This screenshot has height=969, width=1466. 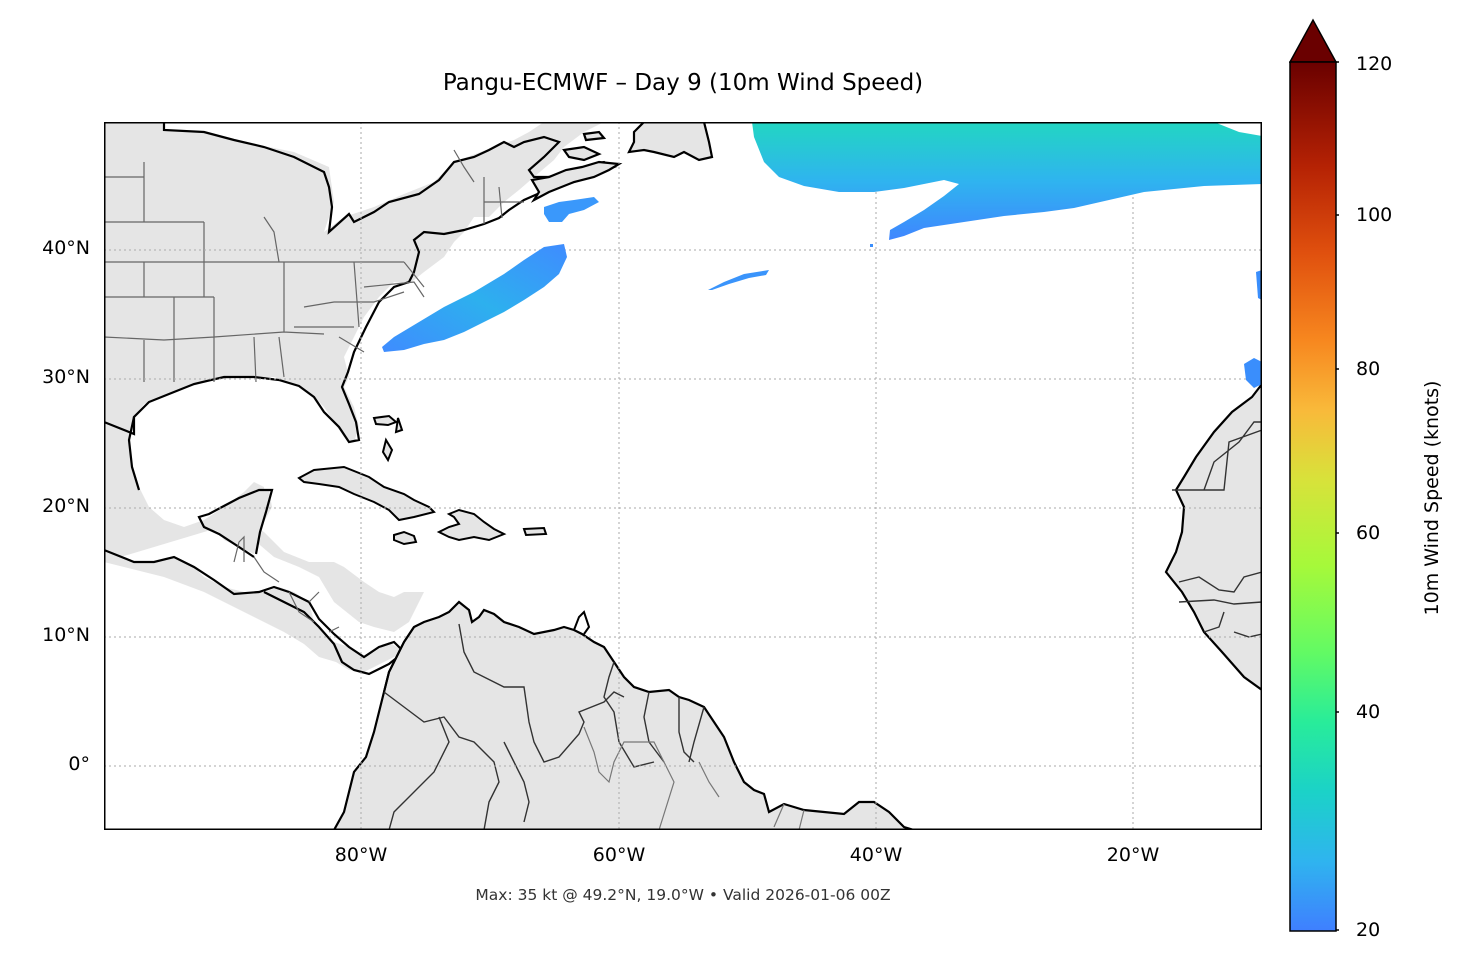 I want to click on lon-label-20w: 20°W, so click(x=1133, y=855).